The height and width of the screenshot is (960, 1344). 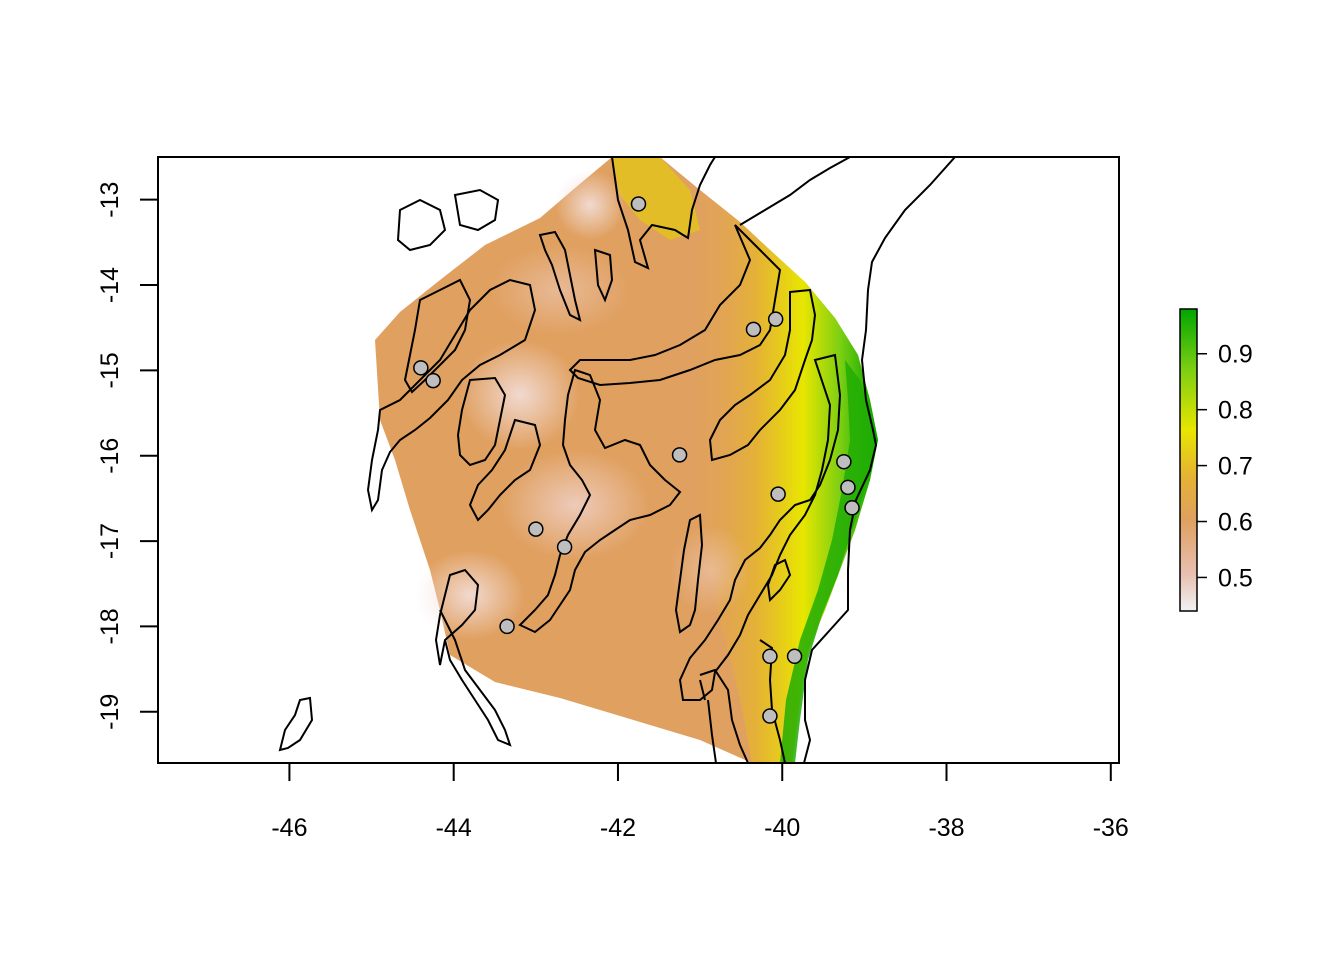 I want to click on raster-pale-south, so click(x=470, y=595).